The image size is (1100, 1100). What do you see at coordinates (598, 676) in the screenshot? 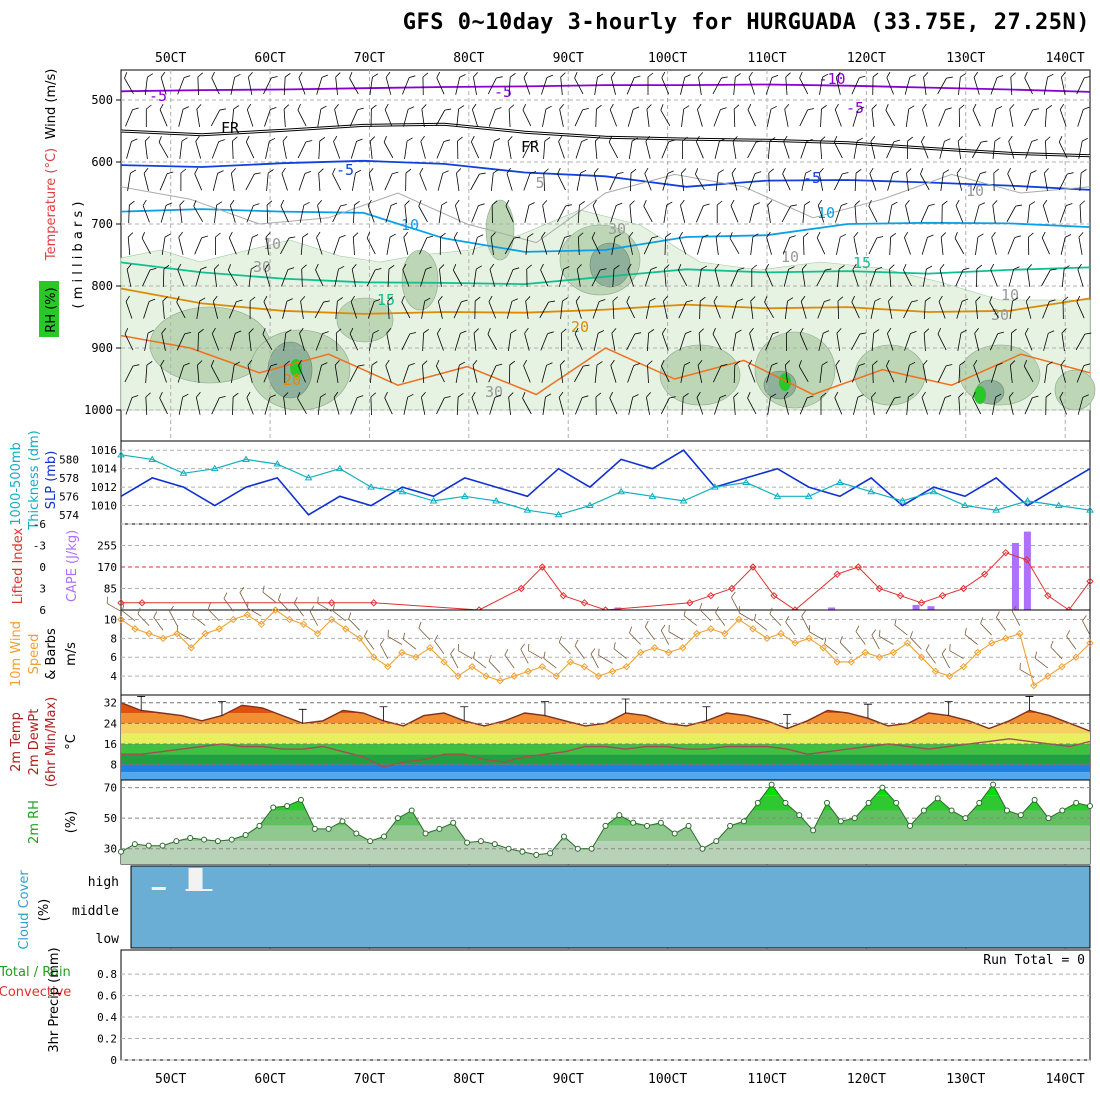
I see `wind-speed-marker` at bounding box center [598, 676].